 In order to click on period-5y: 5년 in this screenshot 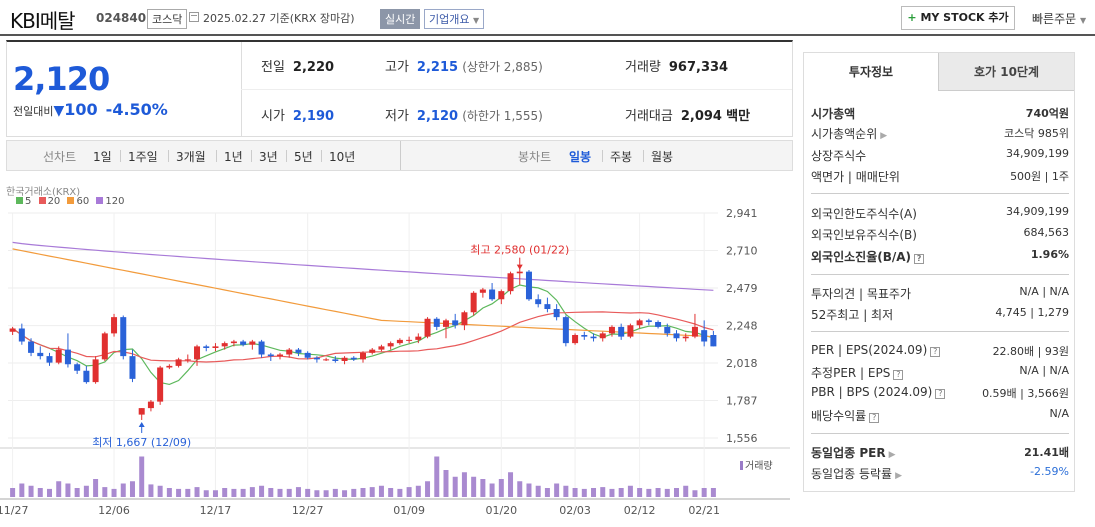, I will do `click(303, 157)`.